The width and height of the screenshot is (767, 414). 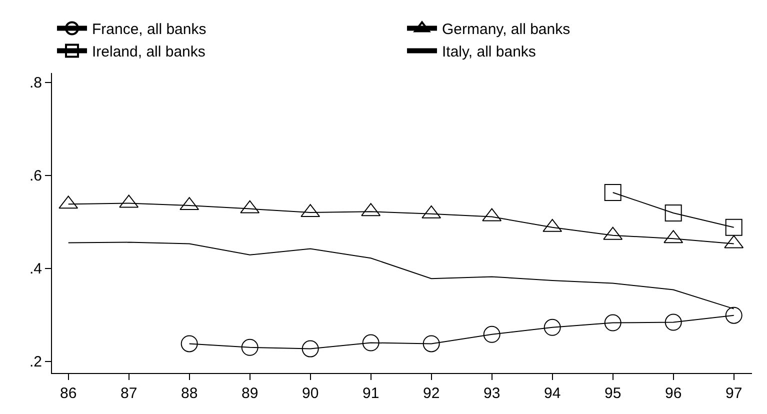 What do you see at coordinates (734, 393) in the screenshot?
I see `x-tick-label: 97` at bounding box center [734, 393].